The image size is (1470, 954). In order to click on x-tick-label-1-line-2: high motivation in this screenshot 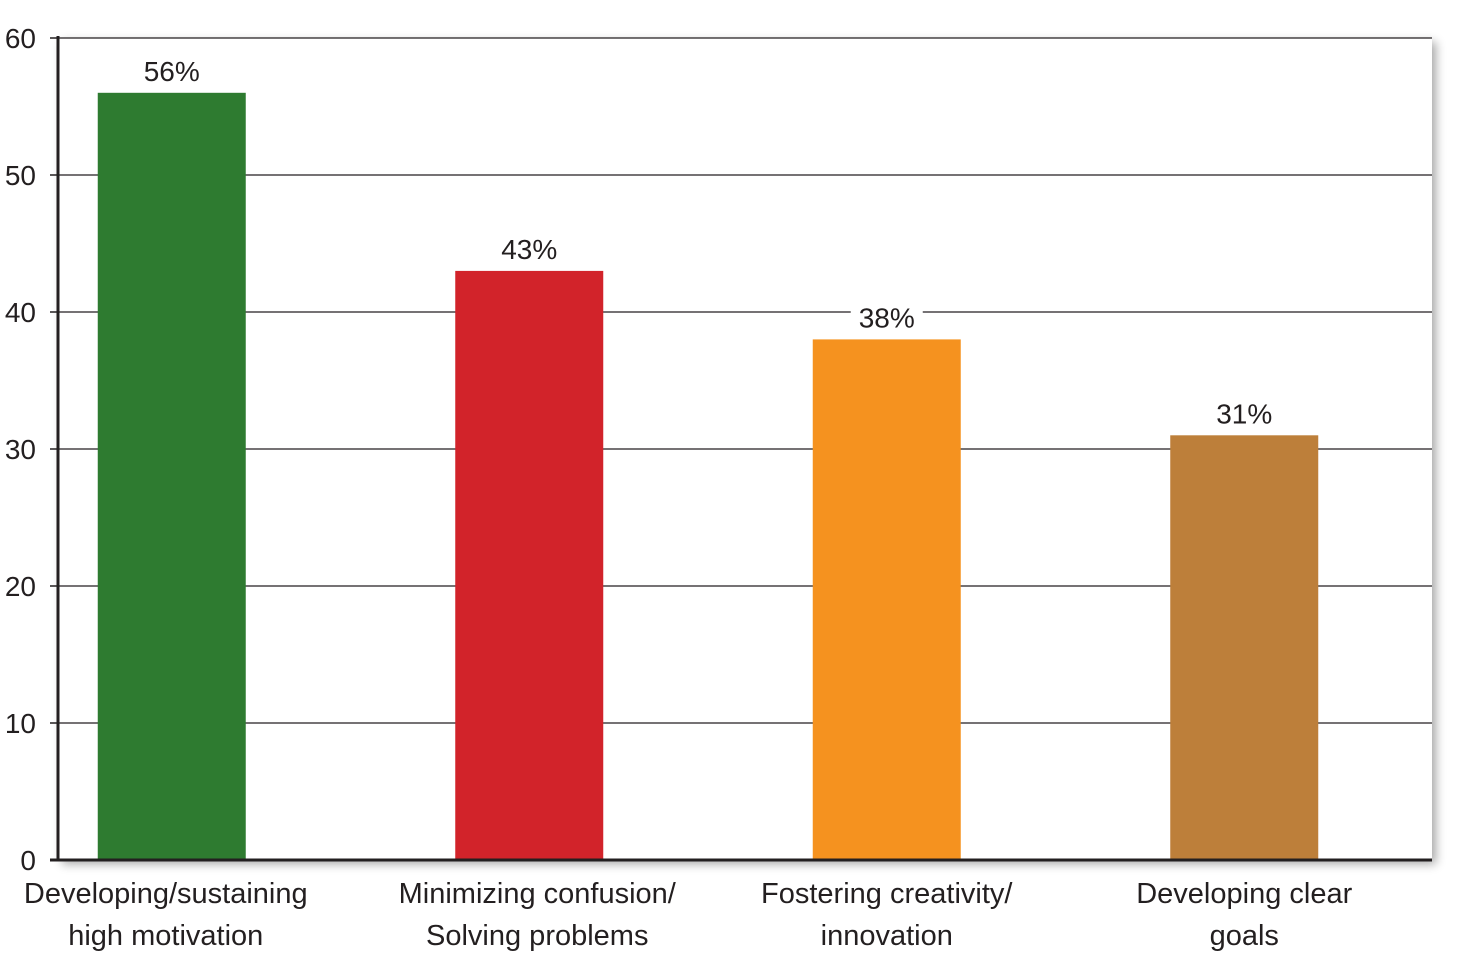, I will do `click(165, 936)`.